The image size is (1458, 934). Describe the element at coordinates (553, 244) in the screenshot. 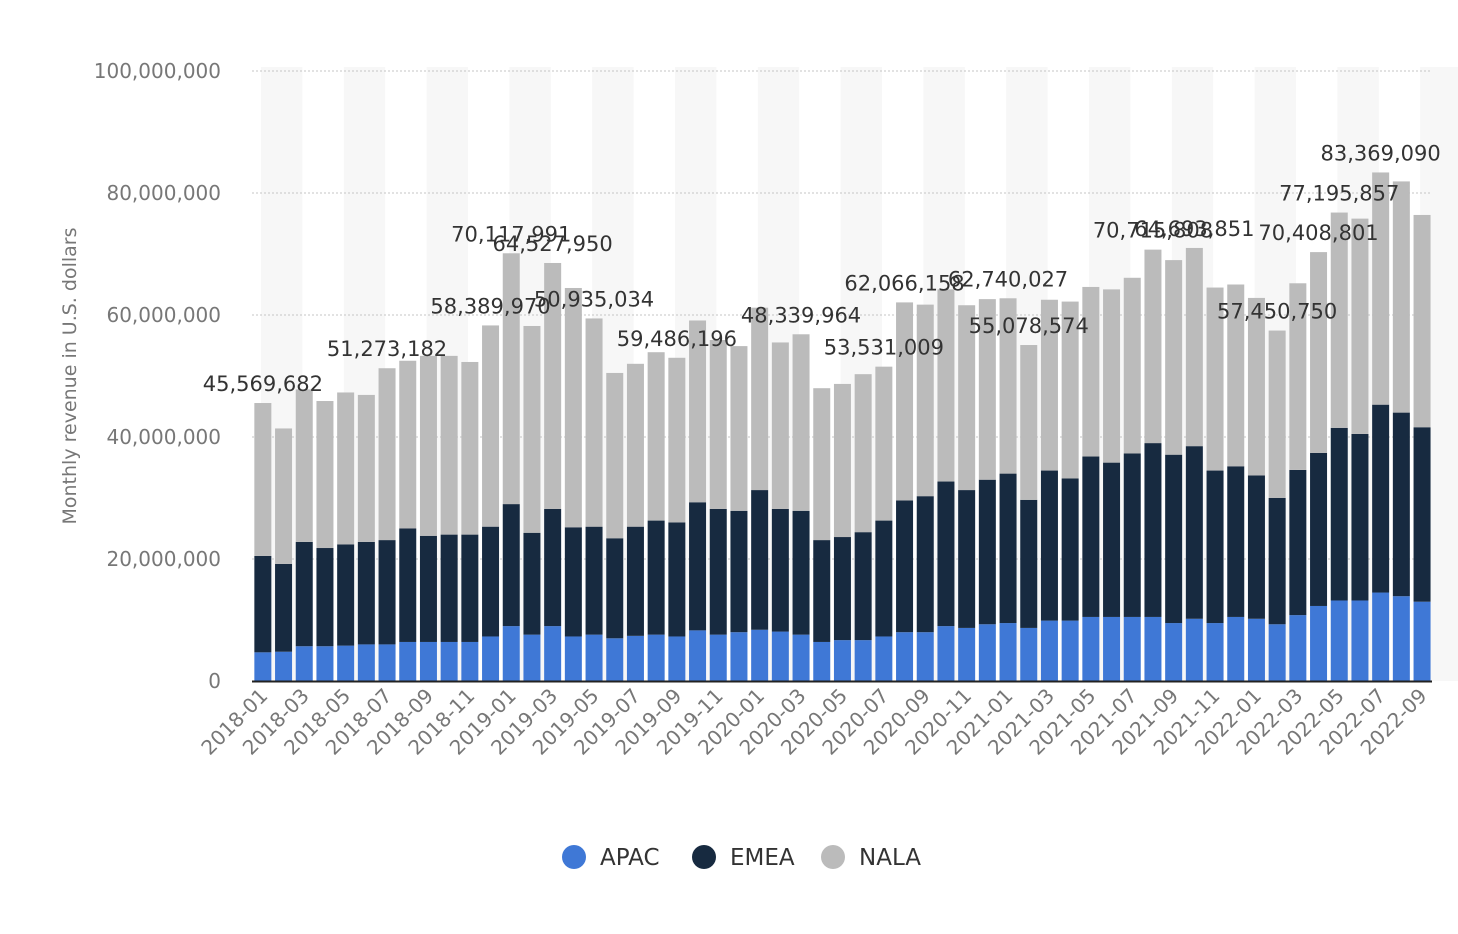

I see `data-label: 64,527,950` at that location.